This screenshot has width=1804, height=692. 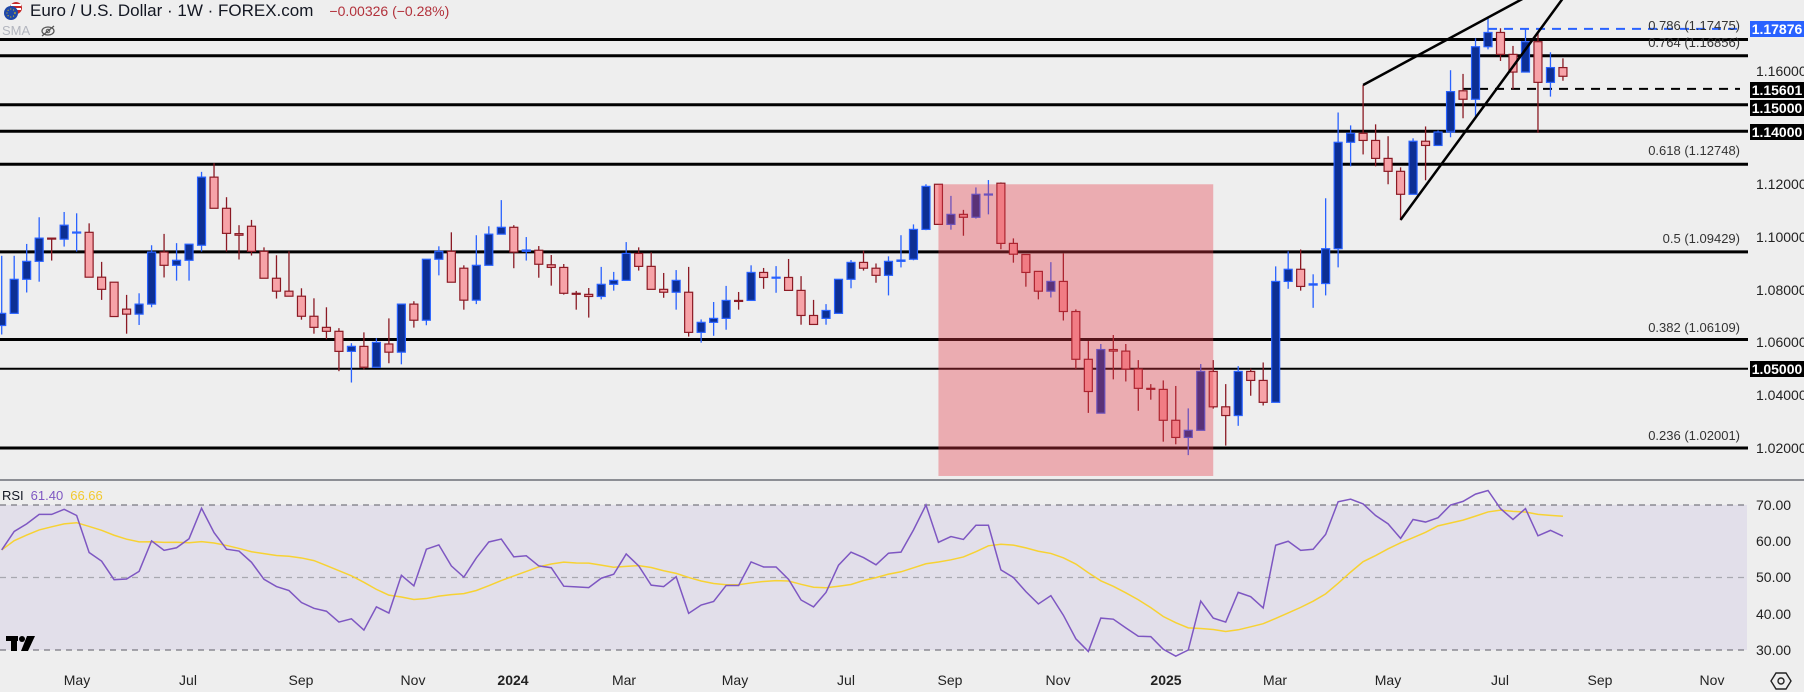 What do you see at coordinates (1166, 680) in the screenshot?
I see `time-label-year: 2025` at bounding box center [1166, 680].